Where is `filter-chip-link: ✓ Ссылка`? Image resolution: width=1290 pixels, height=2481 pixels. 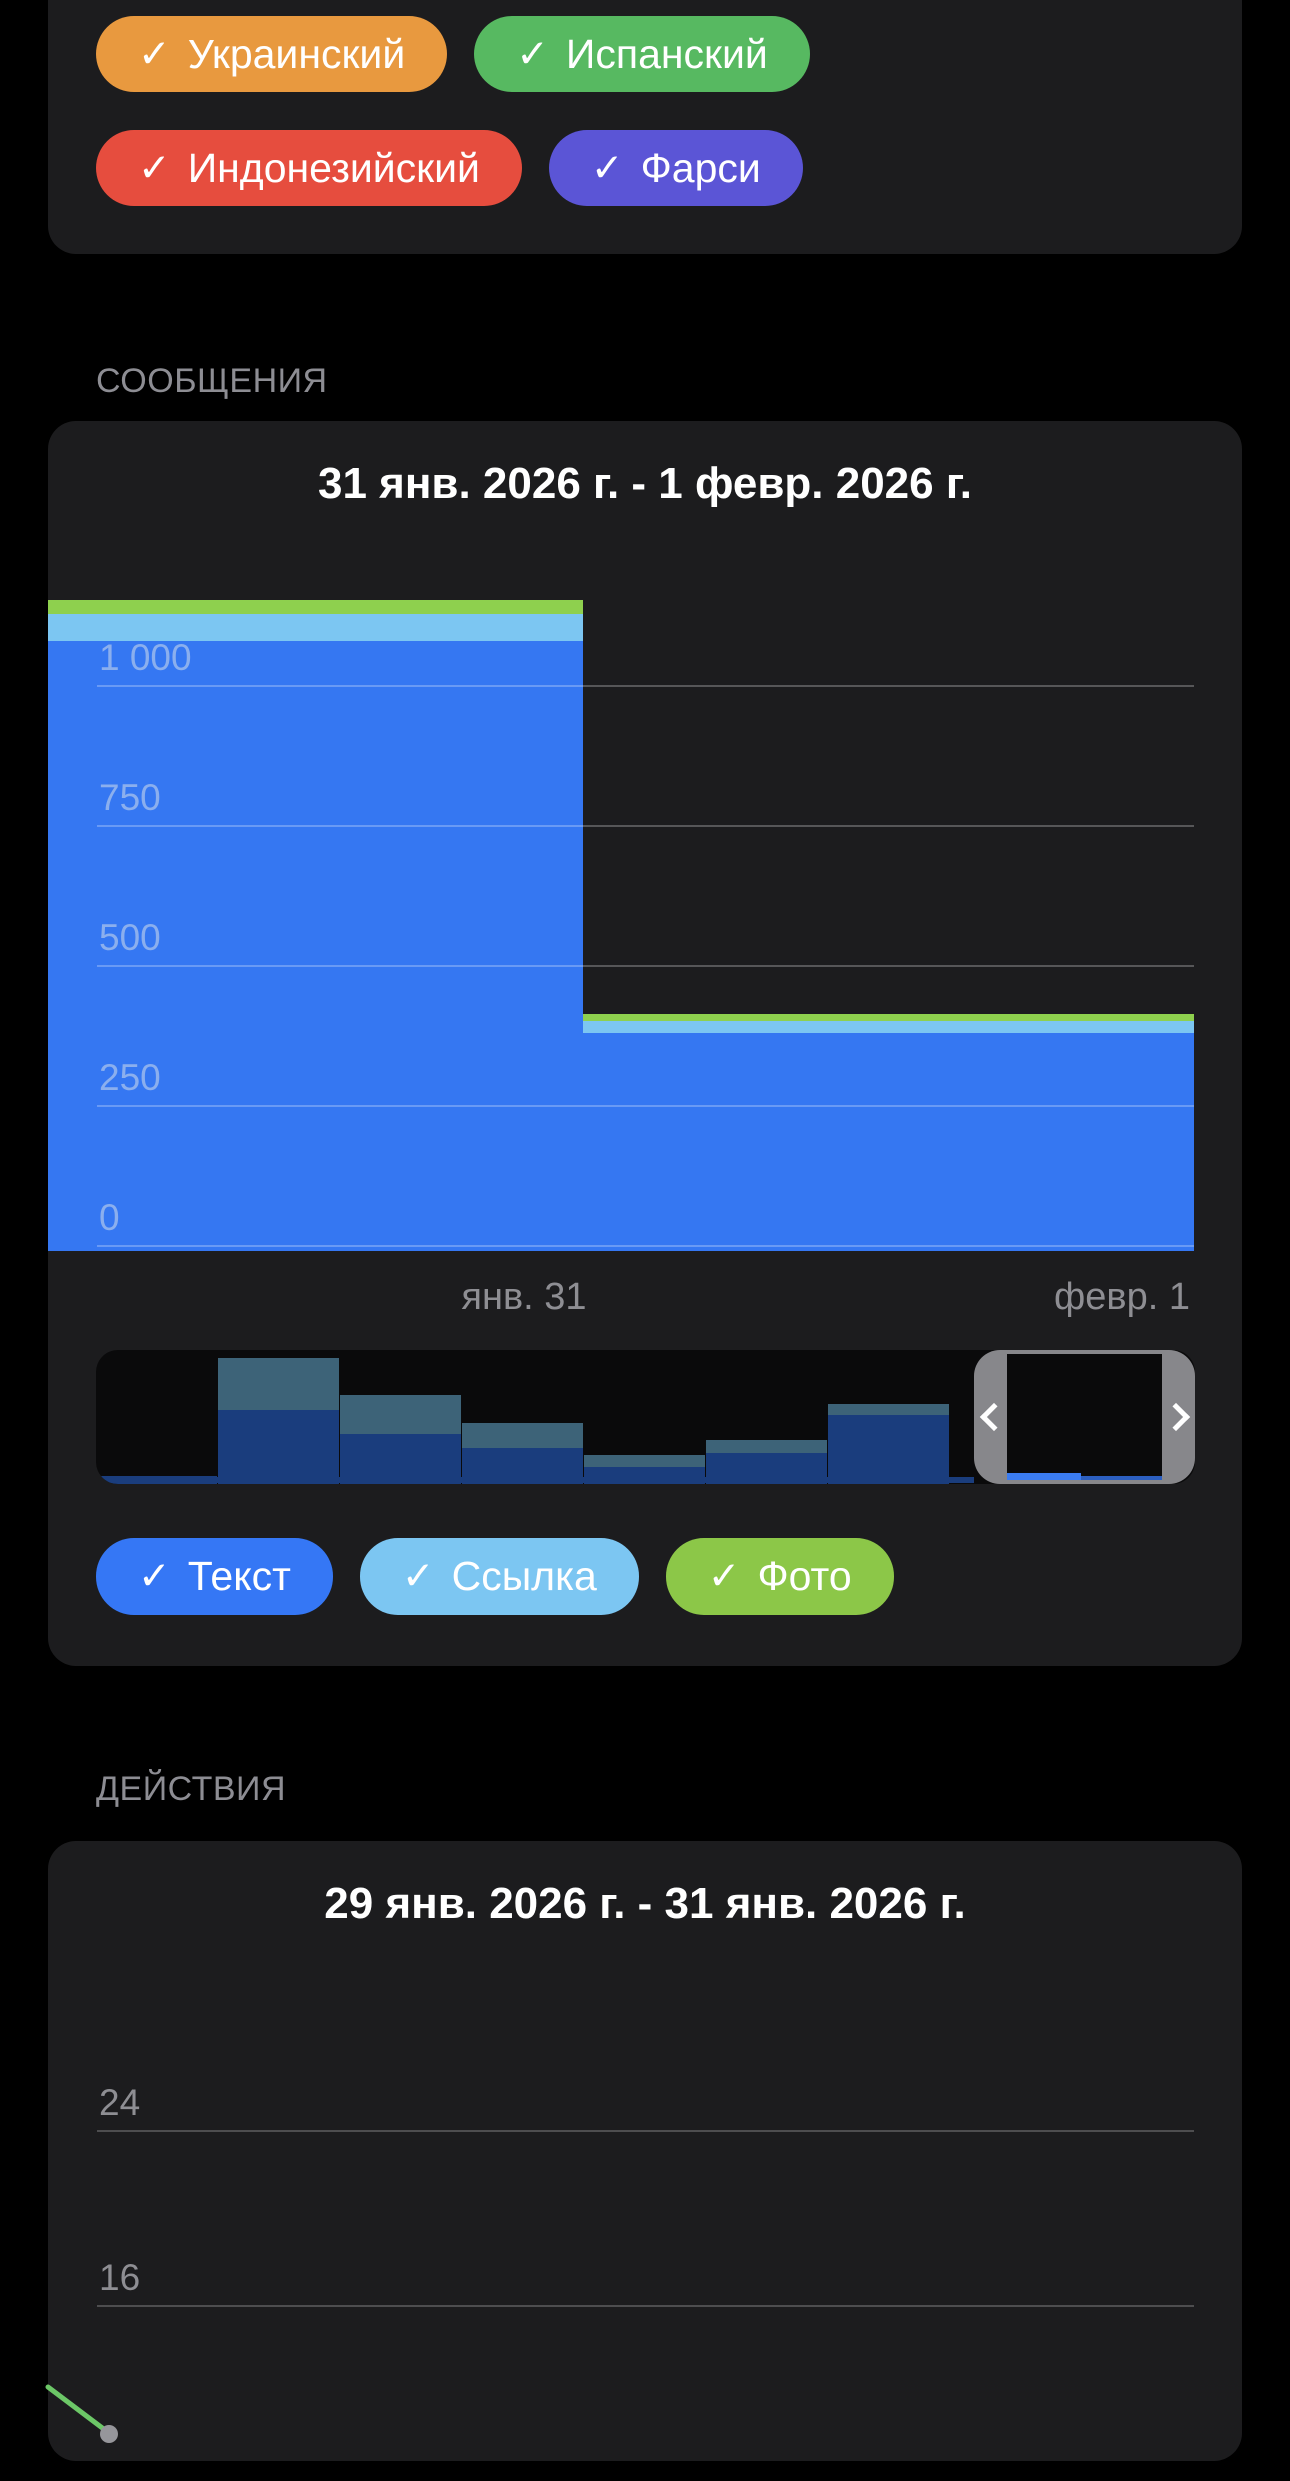
filter-chip-link: ✓ Ссылка is located at coordinates (499, 1576).